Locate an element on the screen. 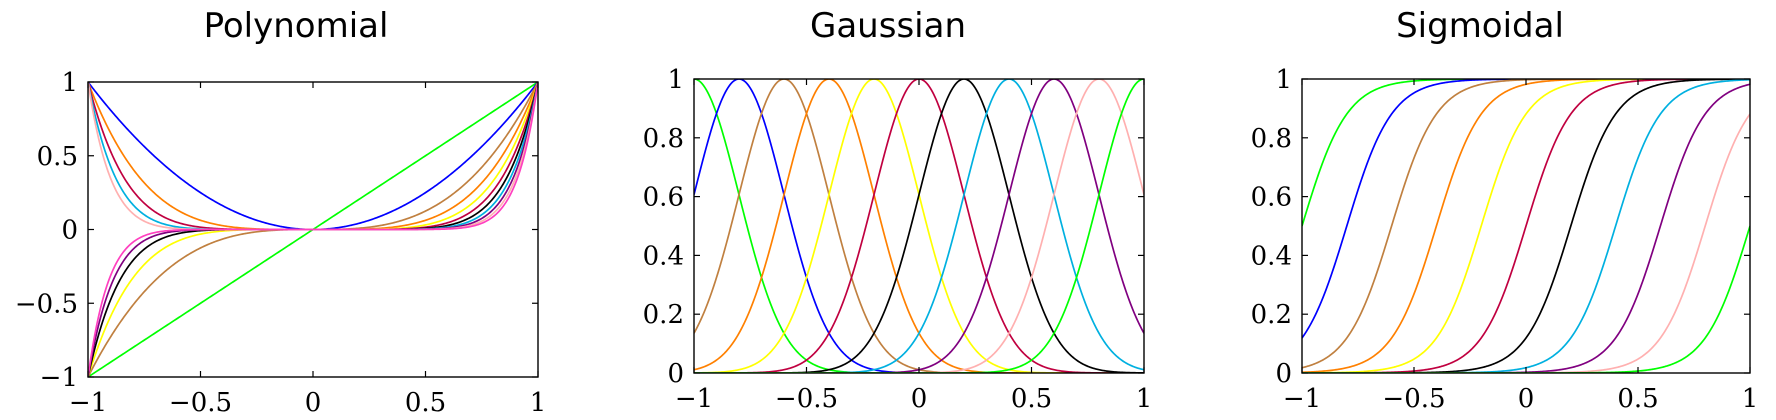 The height and width of the screenshot is (420, 1776). chart-title-gaussian: Gaussian is located at coordinates (888, 26).